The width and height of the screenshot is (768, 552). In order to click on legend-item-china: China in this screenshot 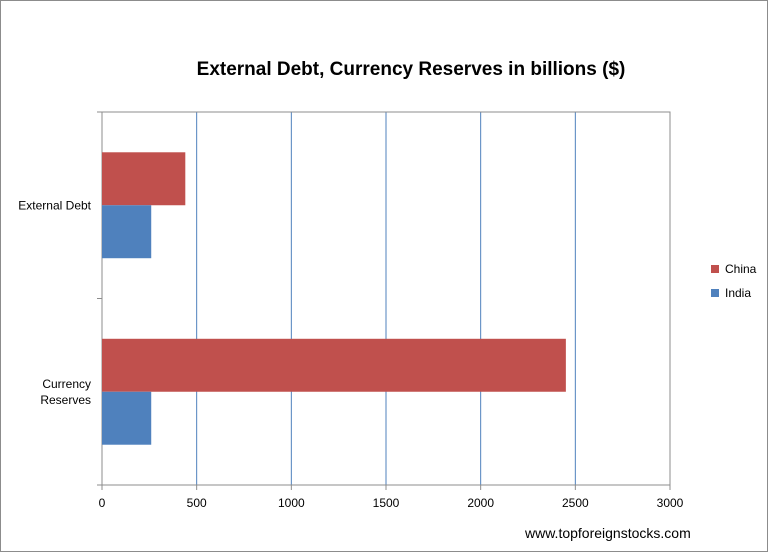, I will do `click(733, 269)`.